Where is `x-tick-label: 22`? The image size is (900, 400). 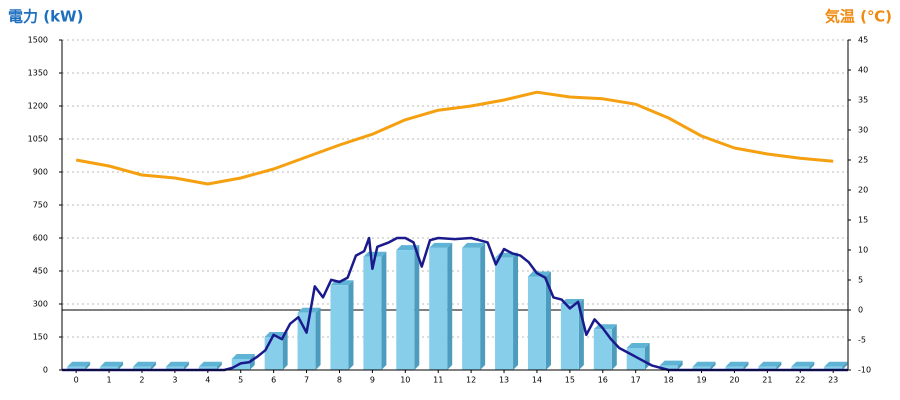 x-tick-label: 22 is located at coordinates (800, 380).